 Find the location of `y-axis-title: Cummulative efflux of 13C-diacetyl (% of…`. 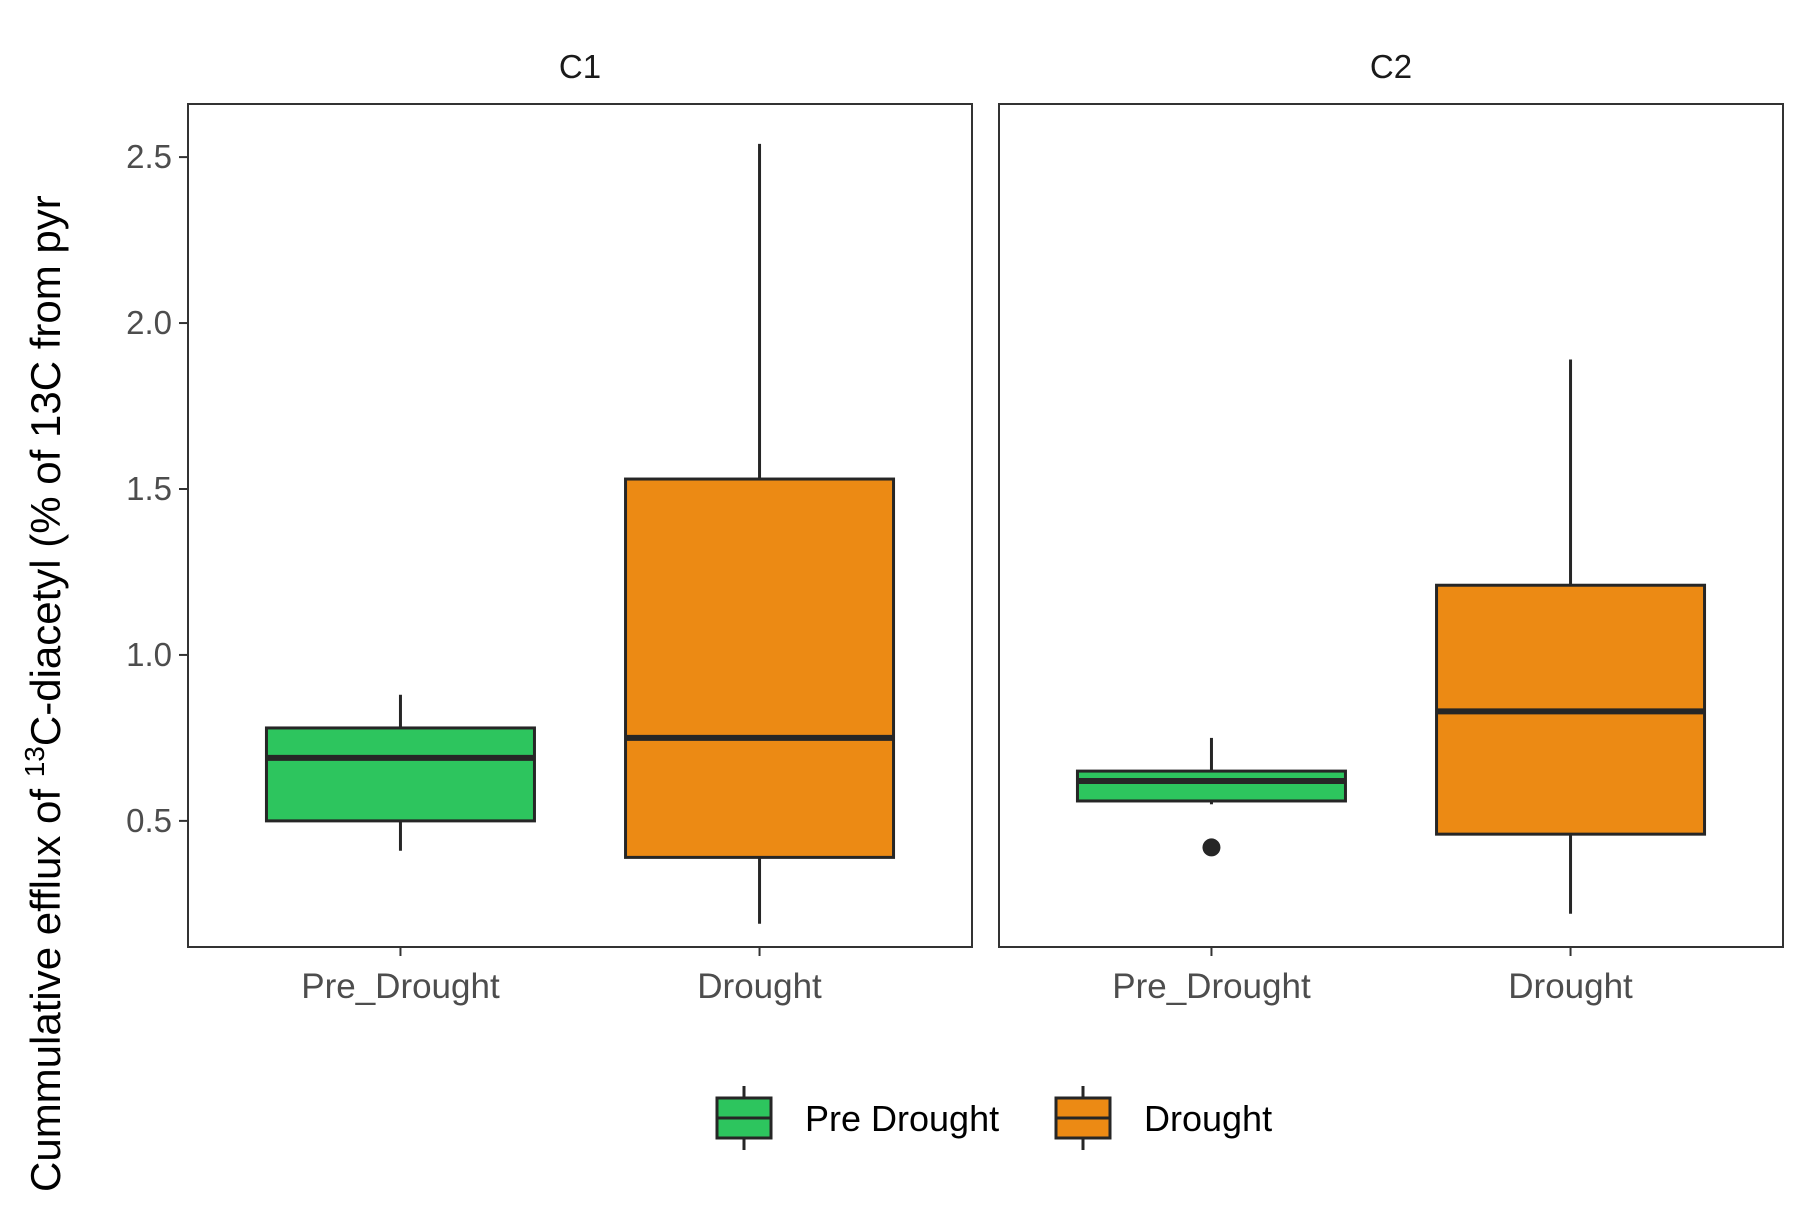

y-axis-title: Cummulative efflux of 13C-diacetyl (% of… is located at coordinates (44, 693).